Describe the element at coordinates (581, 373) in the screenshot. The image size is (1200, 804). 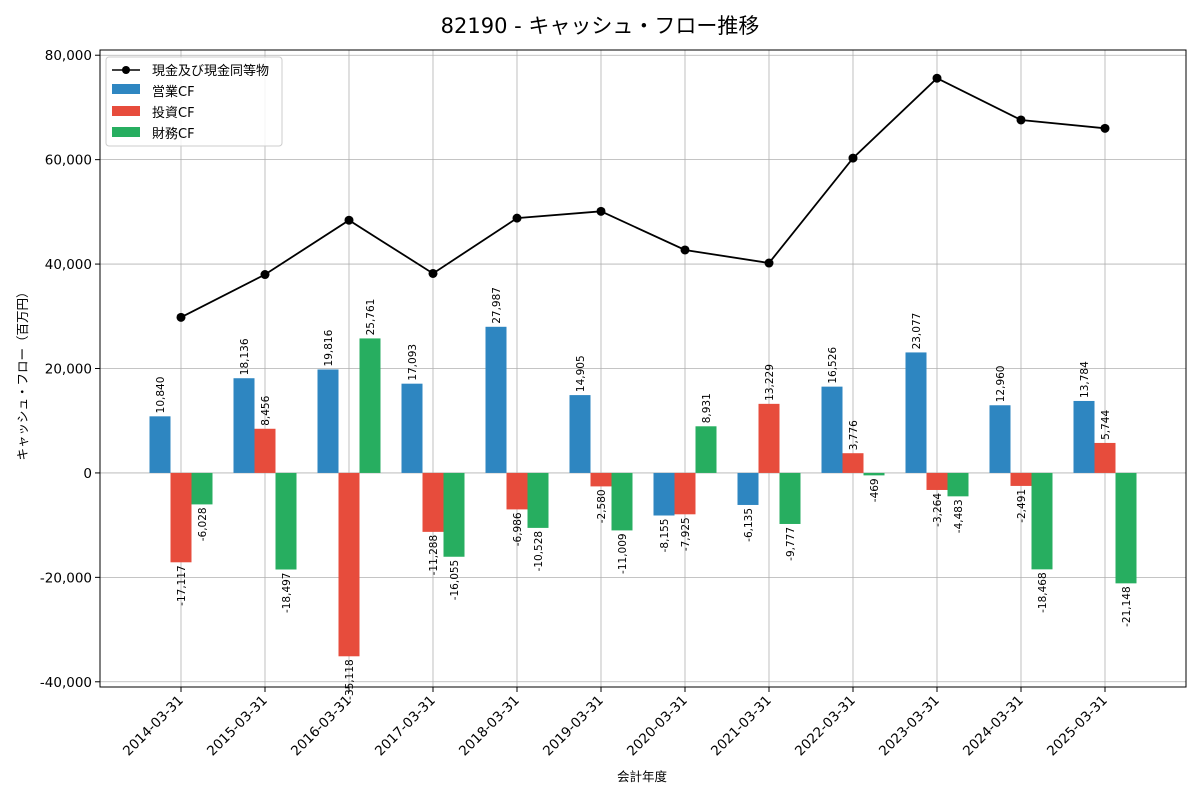
I see `data-label: 14,905` at that location.